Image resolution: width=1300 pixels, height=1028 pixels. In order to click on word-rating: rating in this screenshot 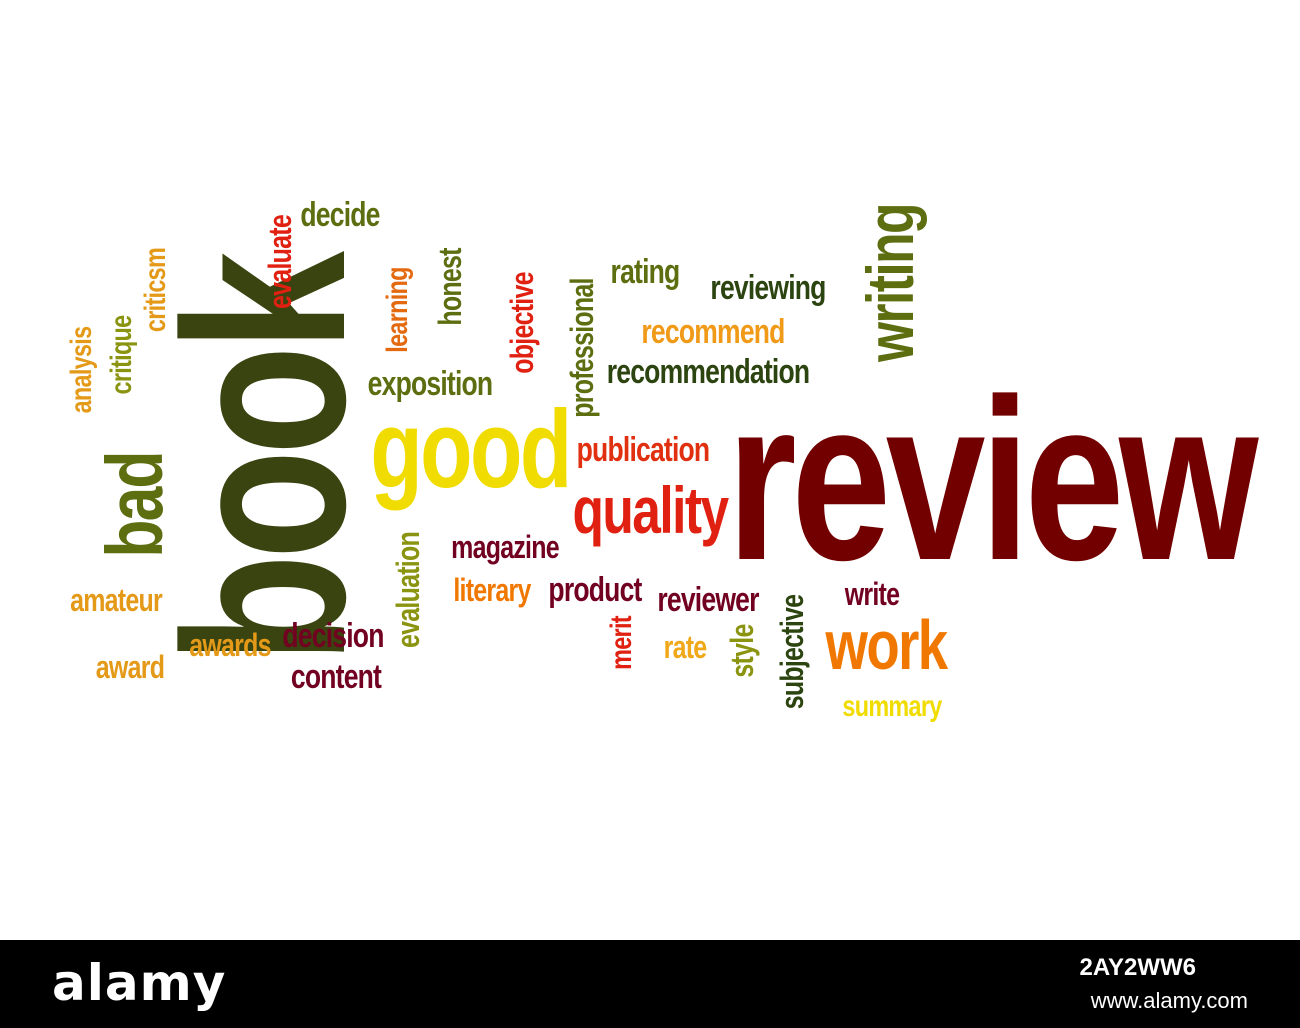, I will do `click(645, 272)`.